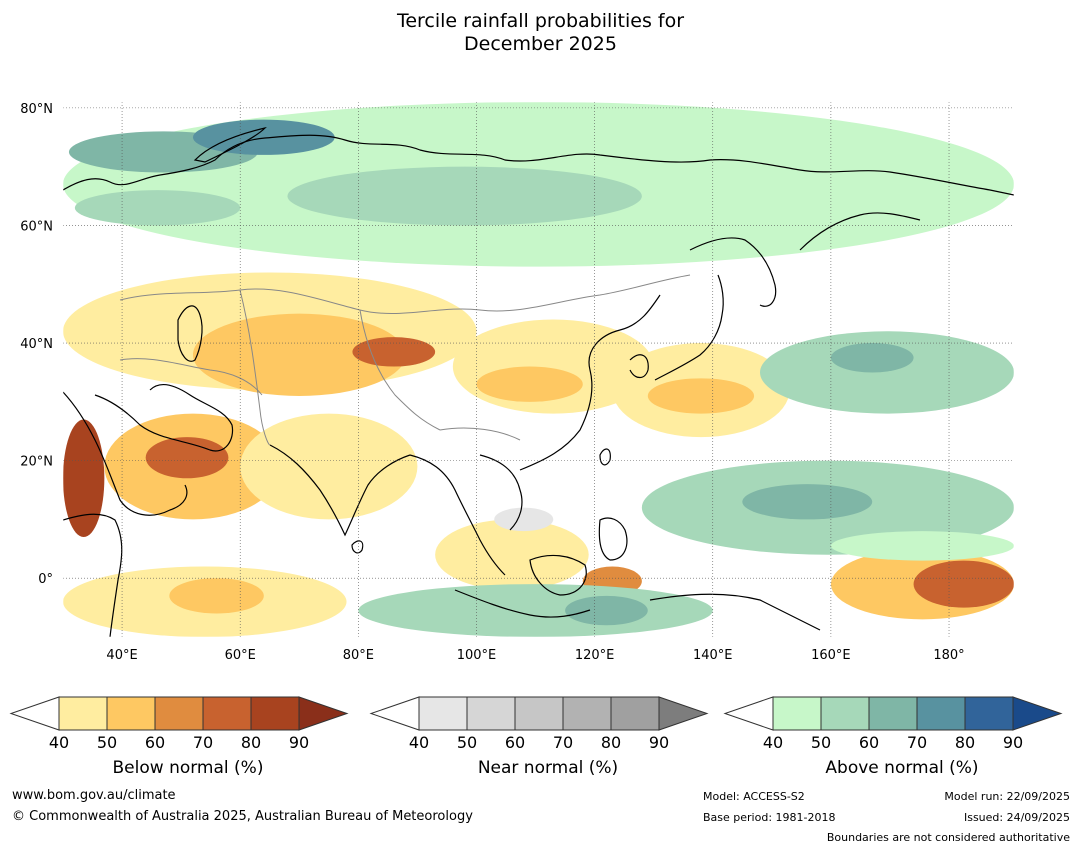  I want to click on colorbar-near-swatches: 40 50 60 70 80 90, so click(539, 724).